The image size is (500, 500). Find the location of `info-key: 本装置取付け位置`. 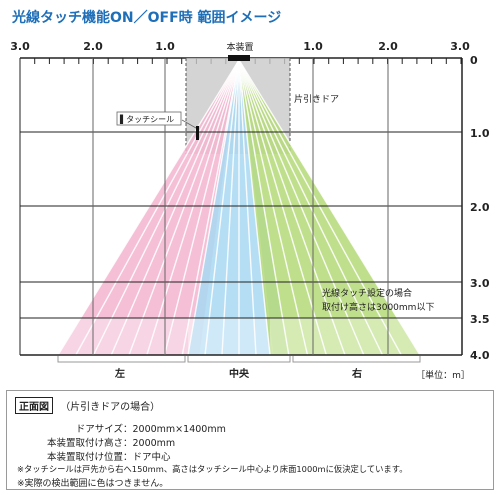

info-key: 本装置取付け位置 is located at coordinates (84, 457).